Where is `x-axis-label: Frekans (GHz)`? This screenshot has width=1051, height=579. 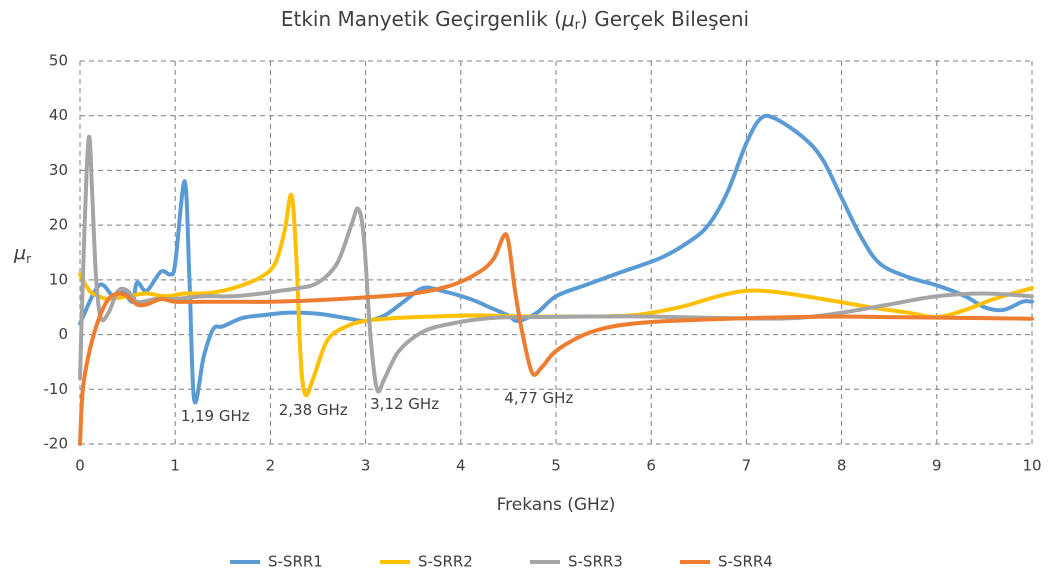 x-axis-label: Frekans (GHz) is located at coordinates (556, 505).